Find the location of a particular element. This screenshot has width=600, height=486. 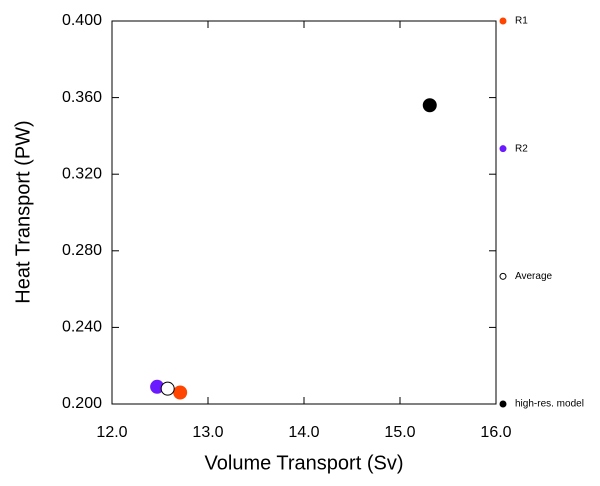

legend-label: Average is located at coordinates (534, 276).